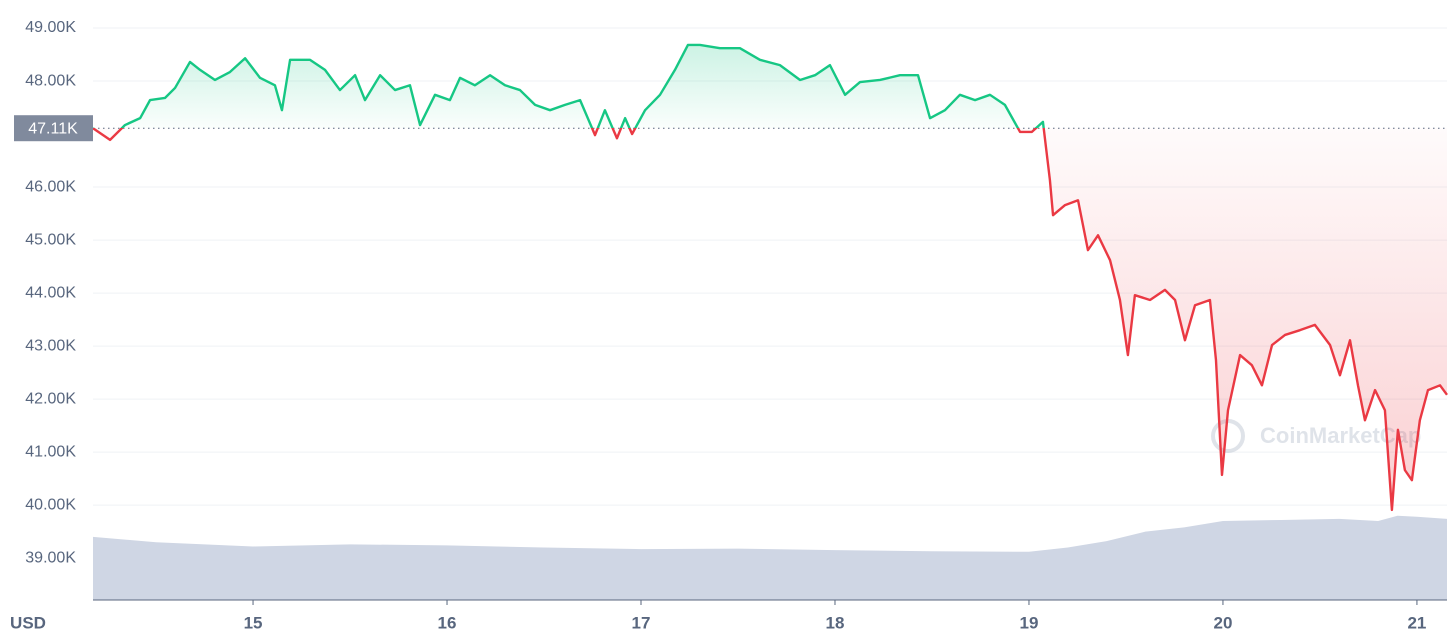  Describe the element at coordinates (50, 398) in the screenshot. I see `y-tick-label: 42.00K` at that location.